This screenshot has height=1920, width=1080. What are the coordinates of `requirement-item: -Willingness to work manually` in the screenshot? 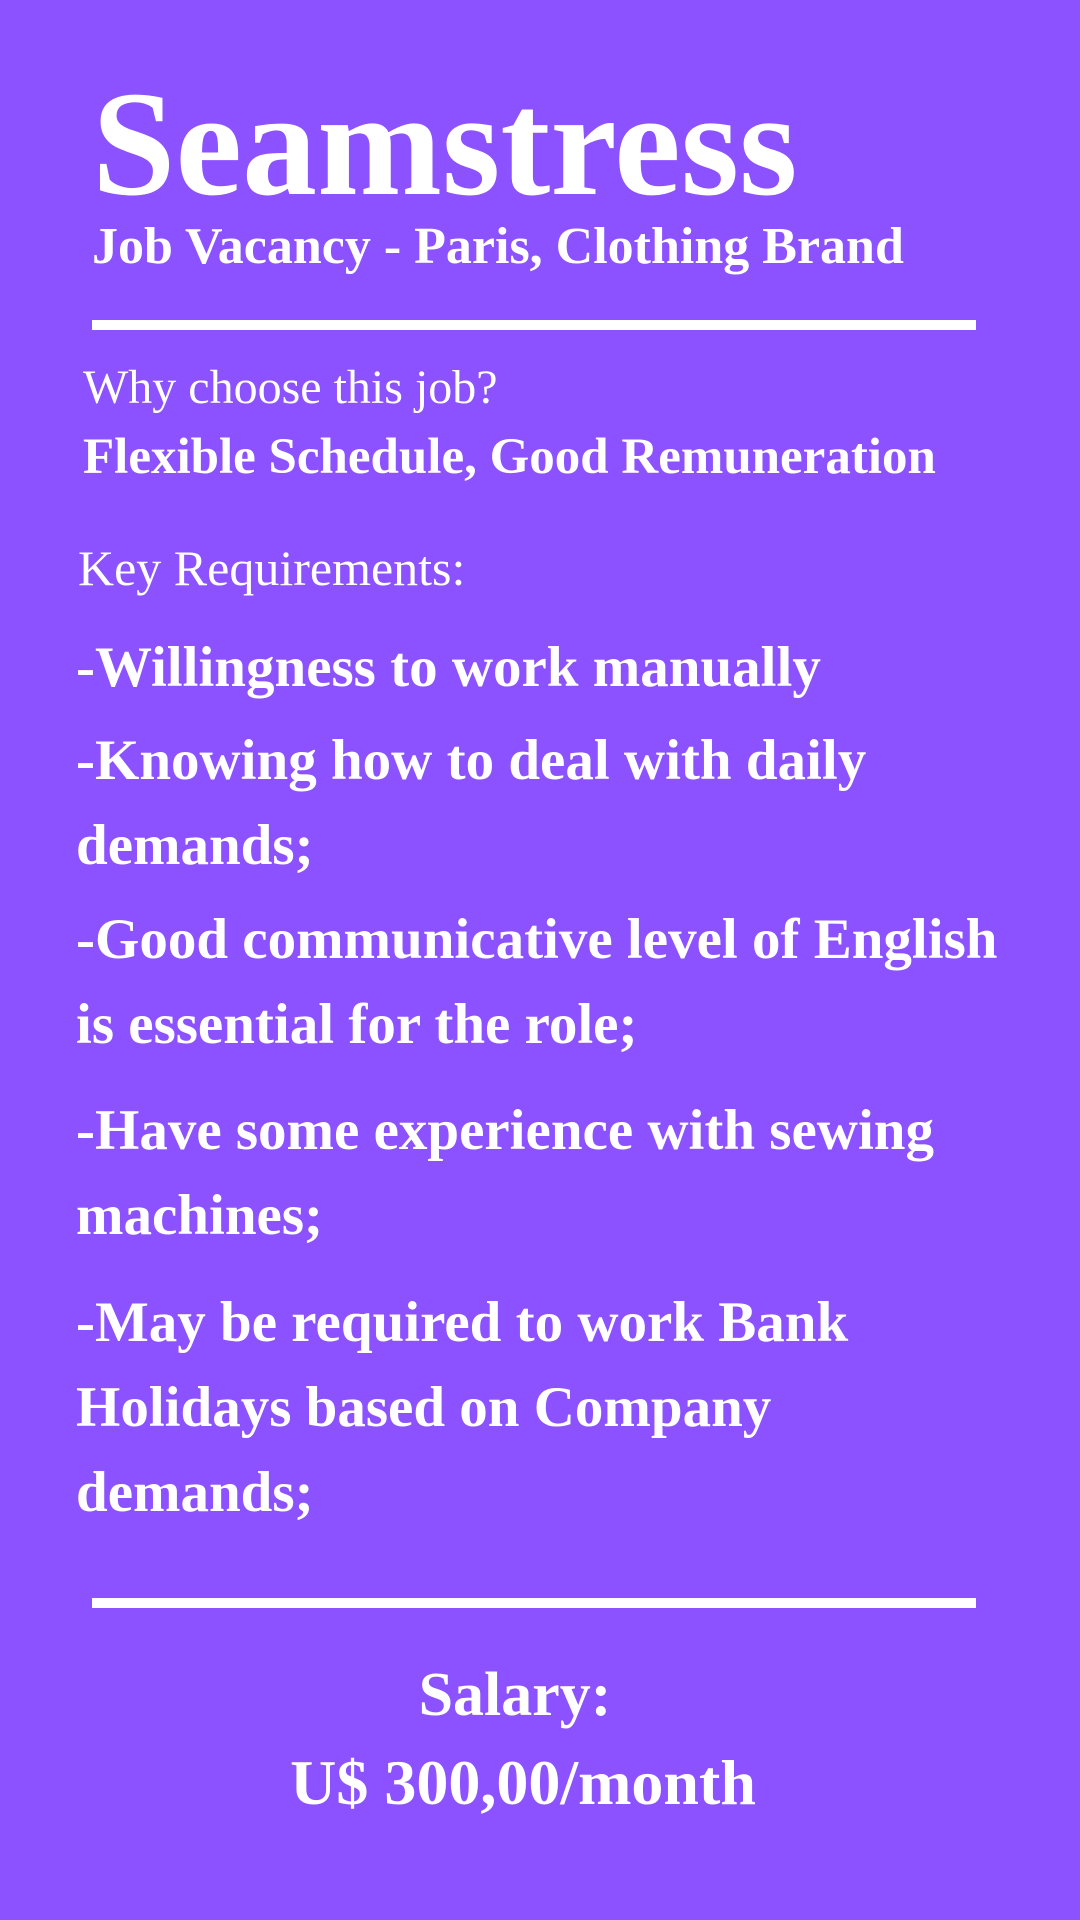 It's located at (448, 667).